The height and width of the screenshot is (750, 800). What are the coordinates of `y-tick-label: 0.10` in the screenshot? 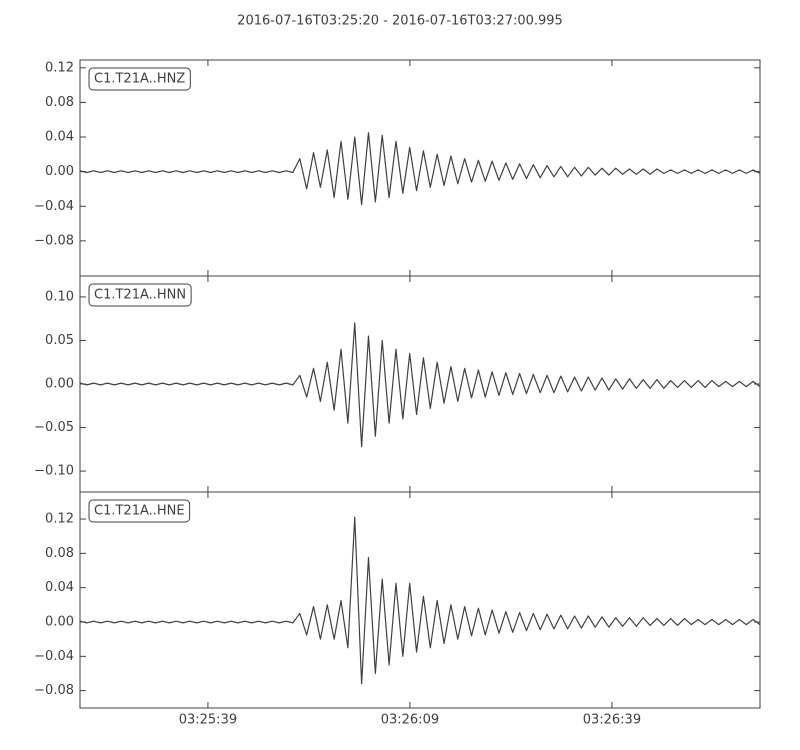 It's located at (59, 296).